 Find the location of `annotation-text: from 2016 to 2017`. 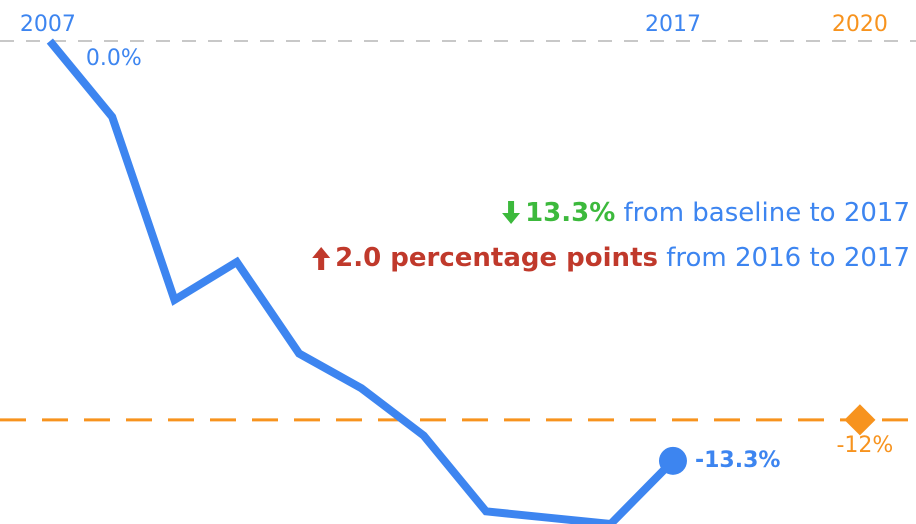

annotation-text: from 2016 to 2017 is located at coordinates (784, 258).